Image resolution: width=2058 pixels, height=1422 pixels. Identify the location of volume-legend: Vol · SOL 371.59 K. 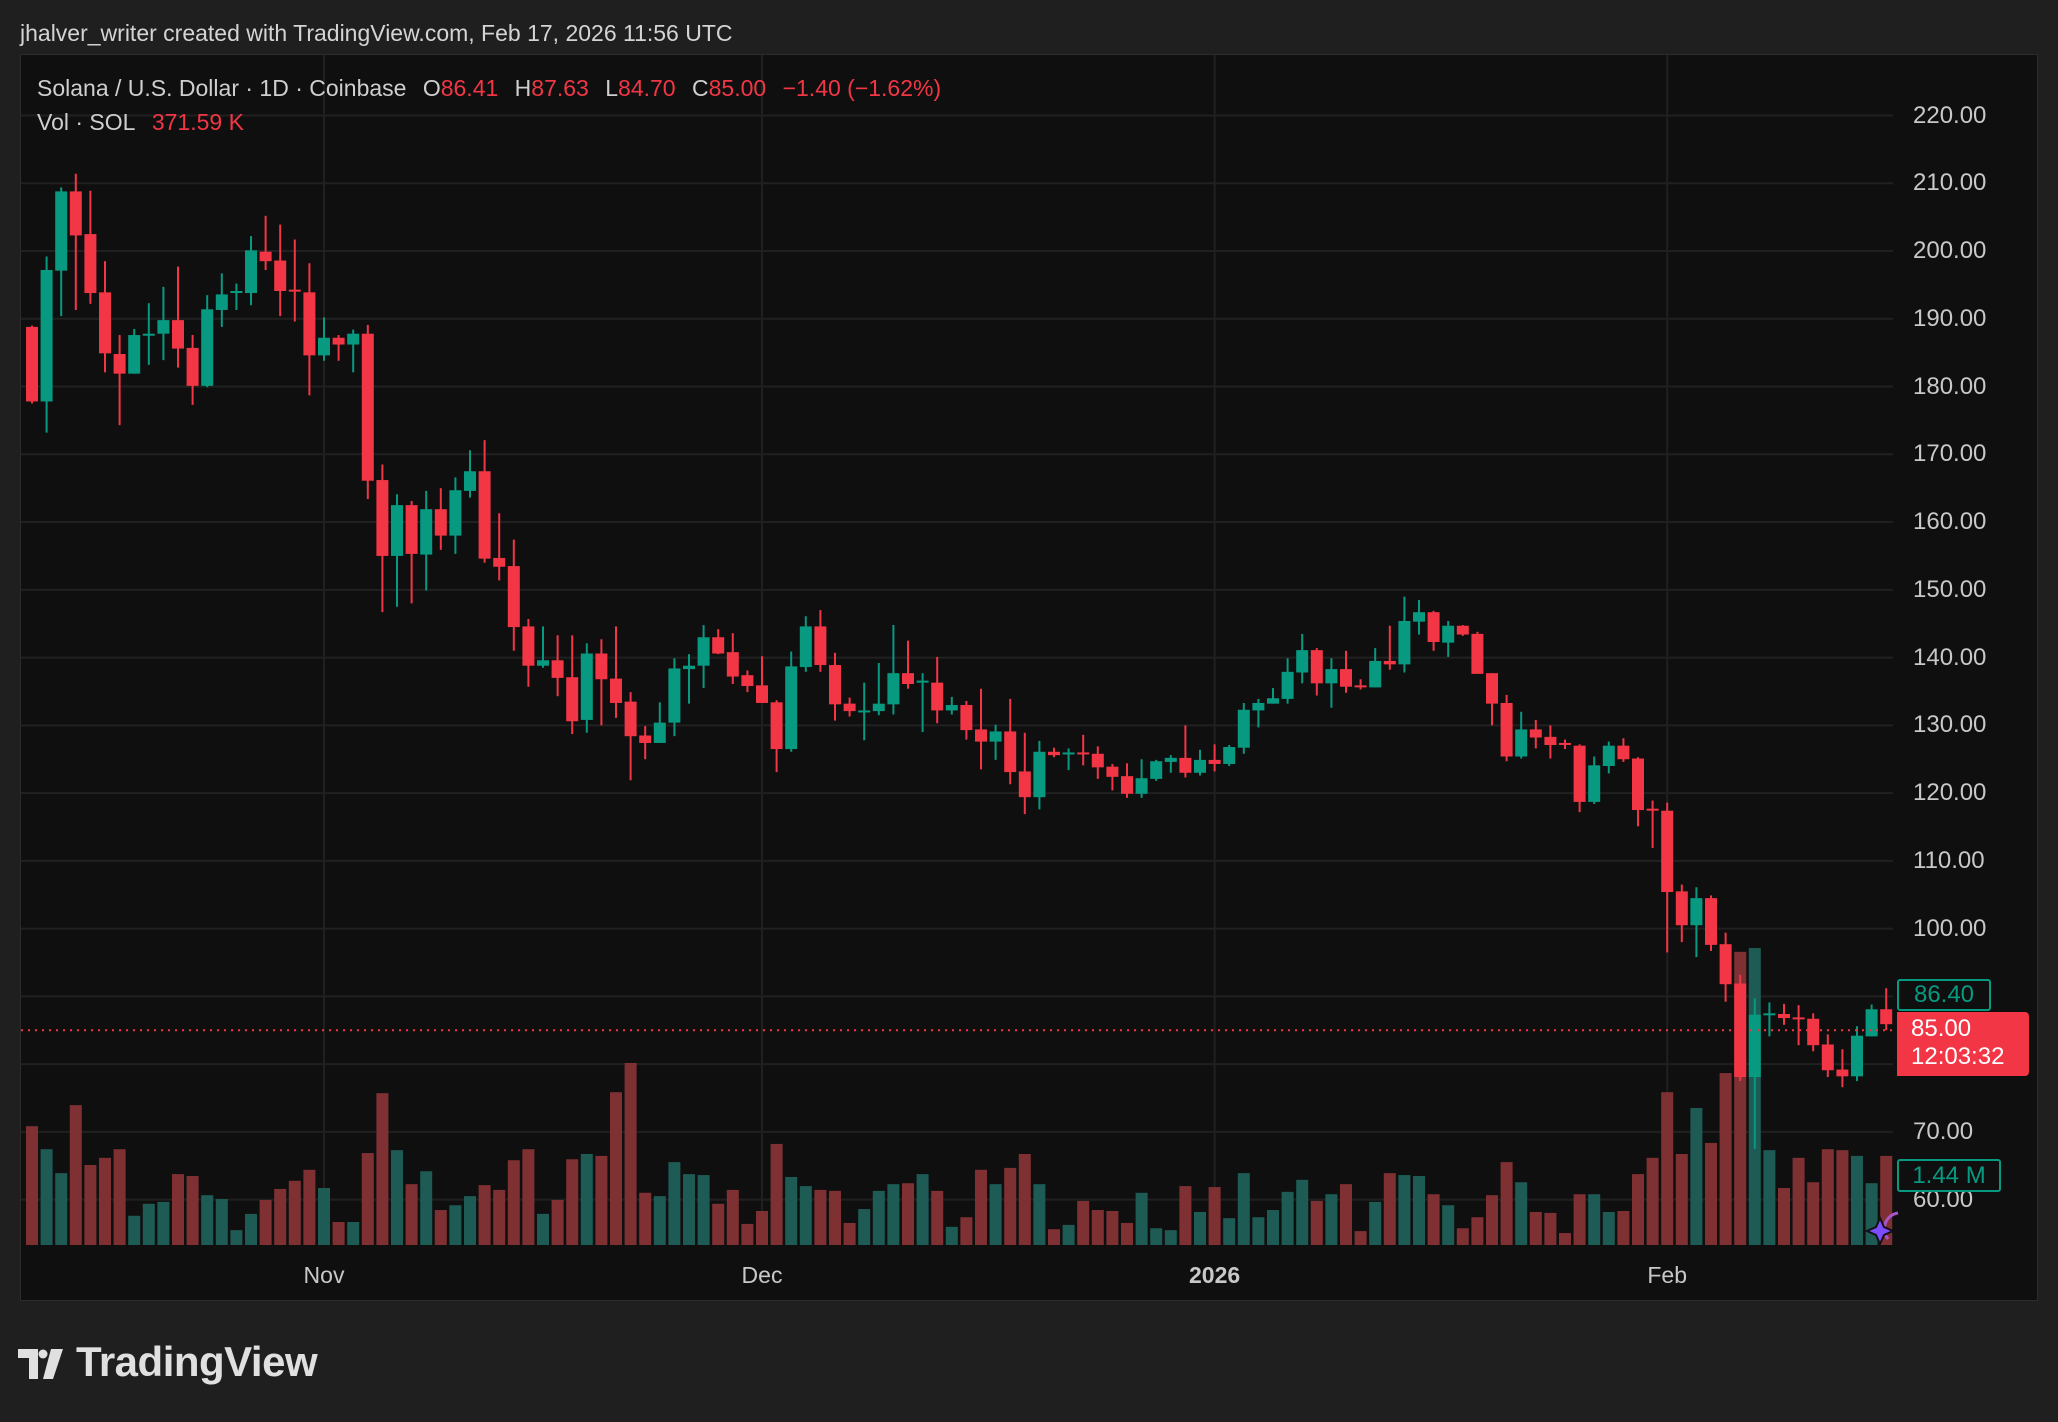
(140, 122).